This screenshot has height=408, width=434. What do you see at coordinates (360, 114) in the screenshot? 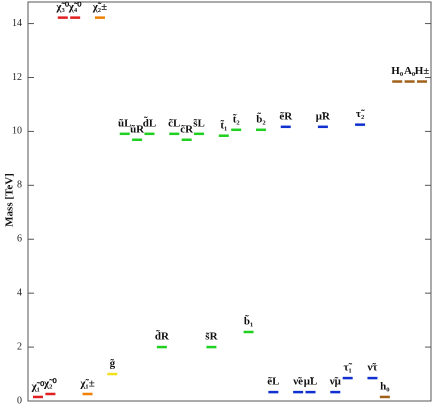
I see `particle-label: τ̃₂` at bounding box center [360, 114].